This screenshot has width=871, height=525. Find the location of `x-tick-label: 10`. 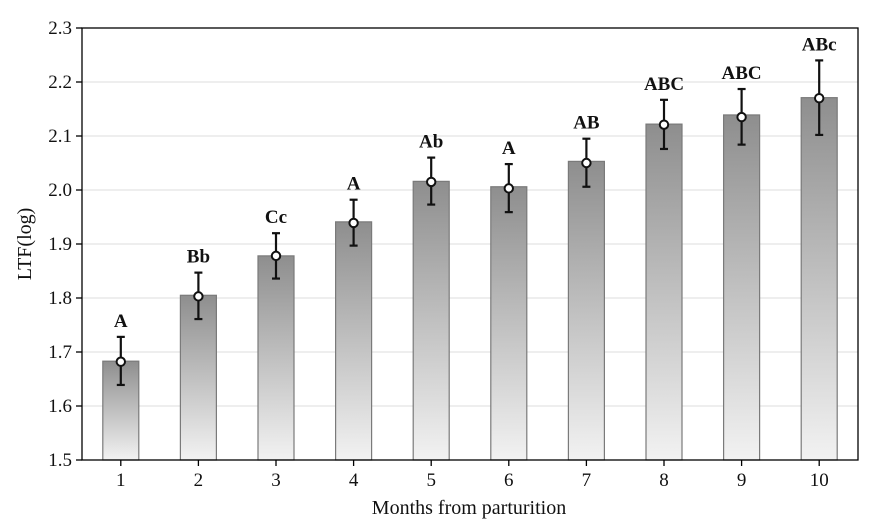

x-tick-label: 10 is located at coordinates (819, 480).